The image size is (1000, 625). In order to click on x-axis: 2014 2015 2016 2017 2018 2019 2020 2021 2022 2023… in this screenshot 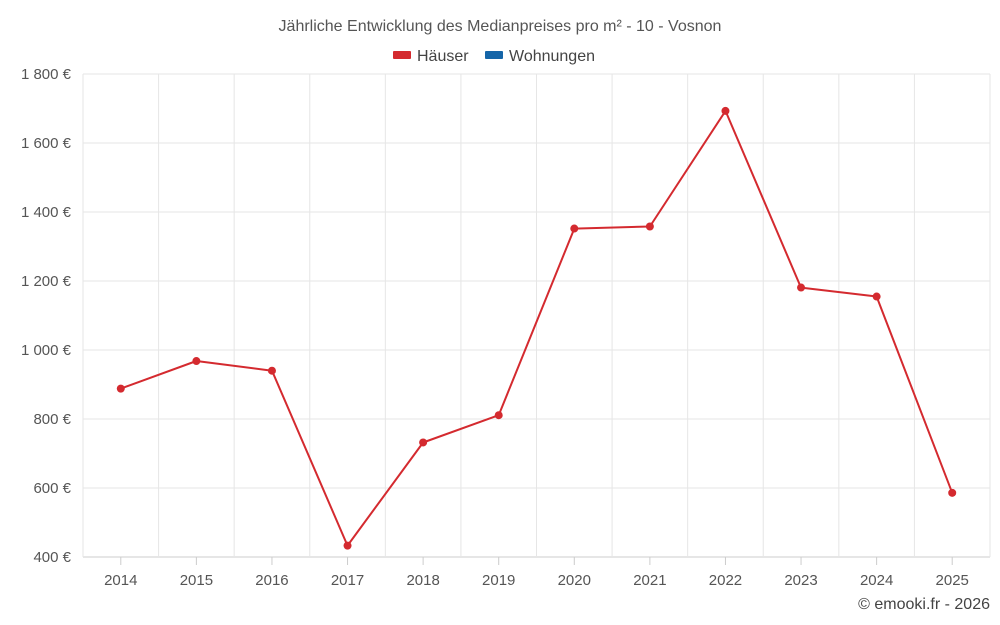, I will do `click(536, 573)`.